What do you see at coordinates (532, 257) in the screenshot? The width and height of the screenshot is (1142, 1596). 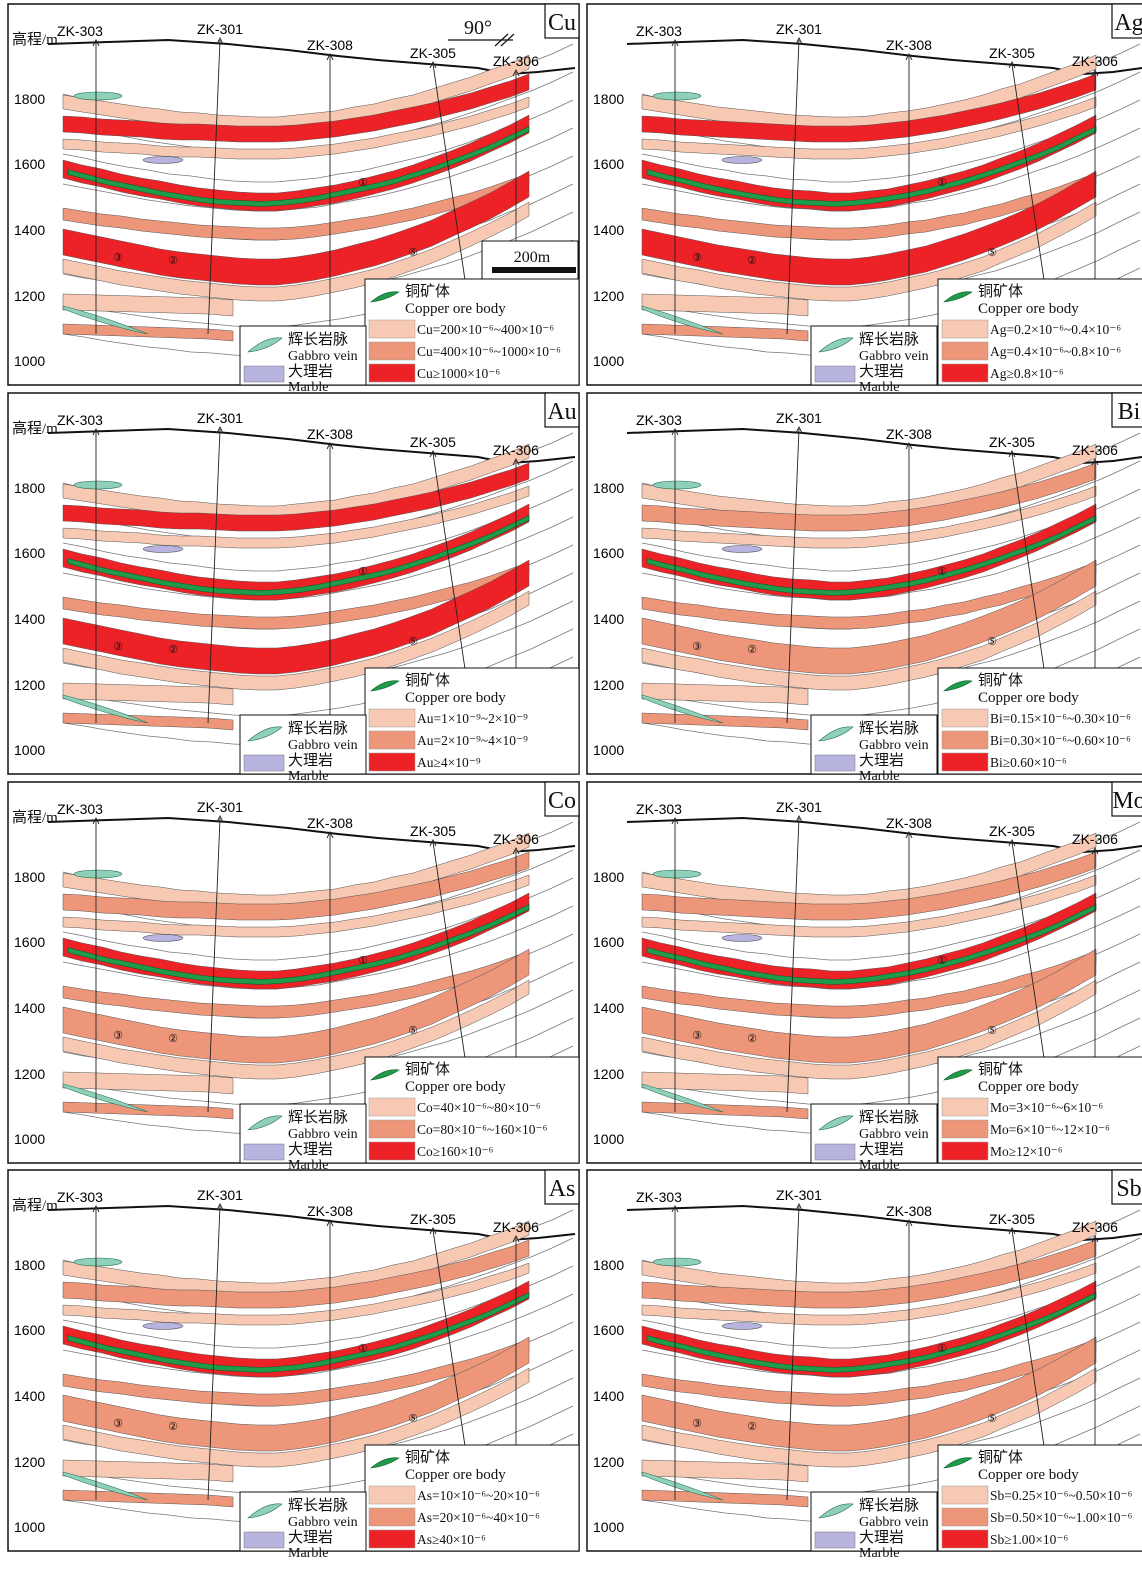 I see `scale-bar-label: 200m` at bounding box center [532, 257].